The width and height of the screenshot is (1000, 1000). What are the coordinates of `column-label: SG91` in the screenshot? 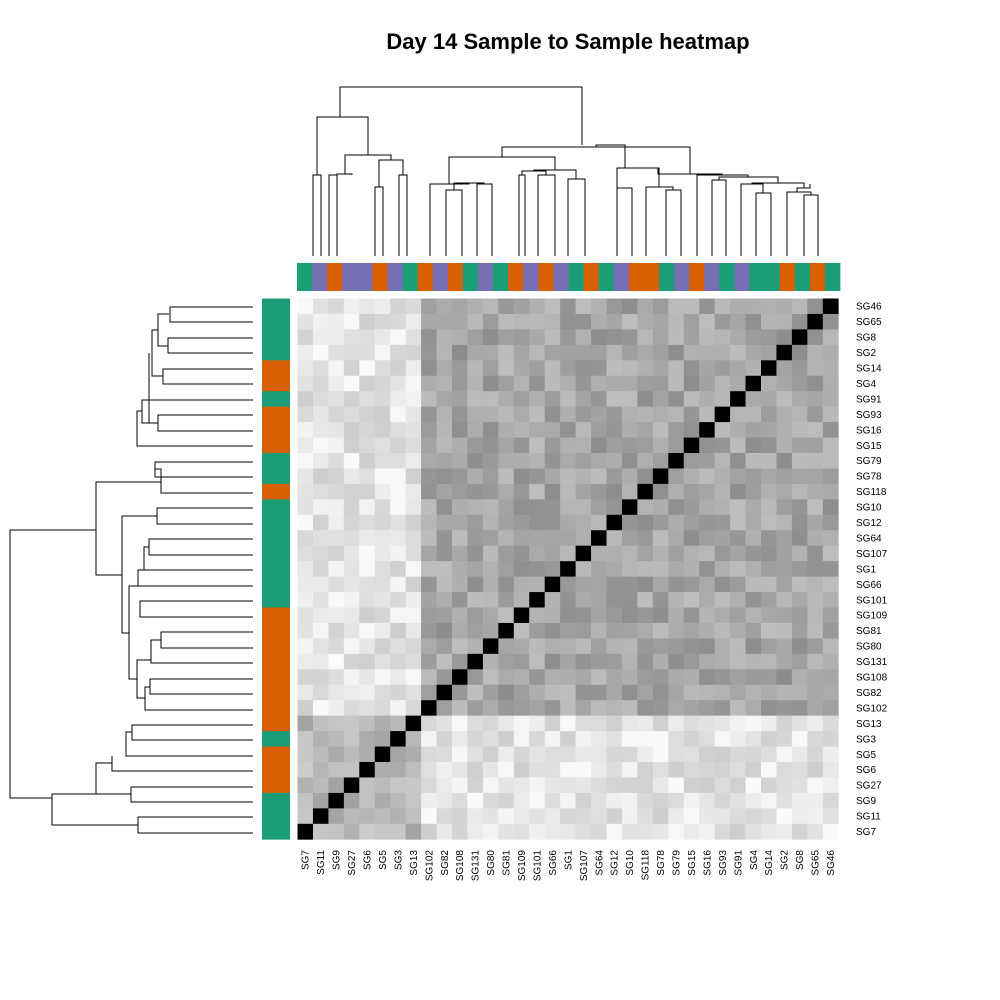 It's located at (738, 863).